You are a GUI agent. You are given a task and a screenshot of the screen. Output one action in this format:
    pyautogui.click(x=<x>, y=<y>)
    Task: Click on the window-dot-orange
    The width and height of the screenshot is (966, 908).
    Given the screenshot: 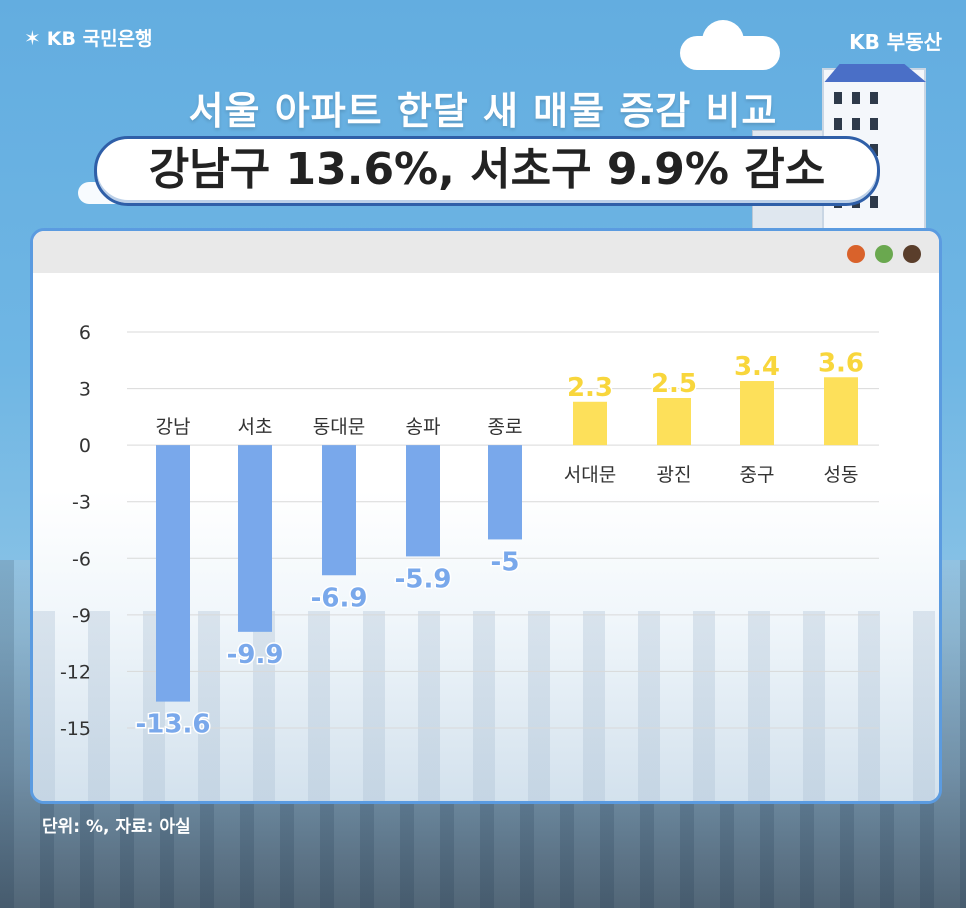 What is the action you would take?
    pyautogui.click(x=856, y=254)
    